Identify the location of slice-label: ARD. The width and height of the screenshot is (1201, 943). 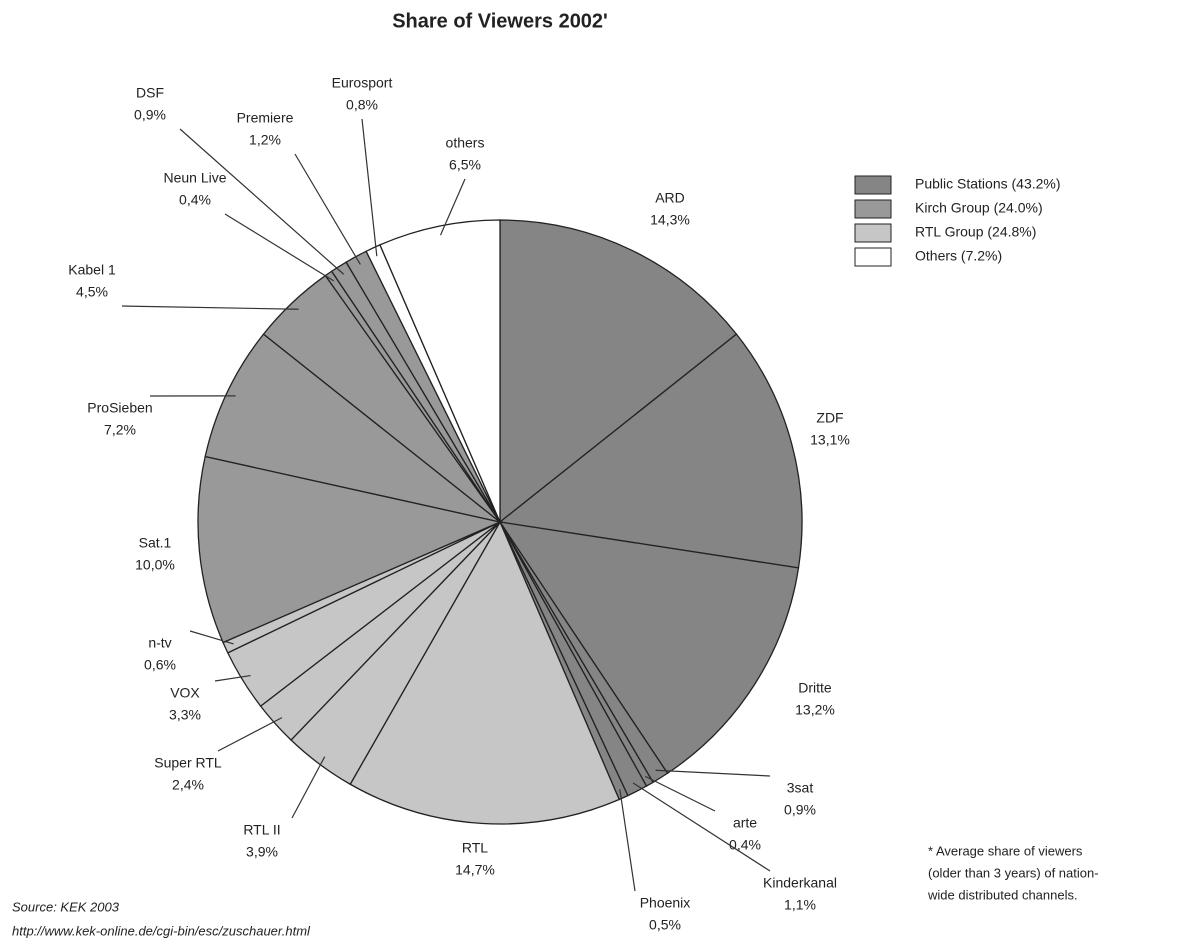
(670, 198).